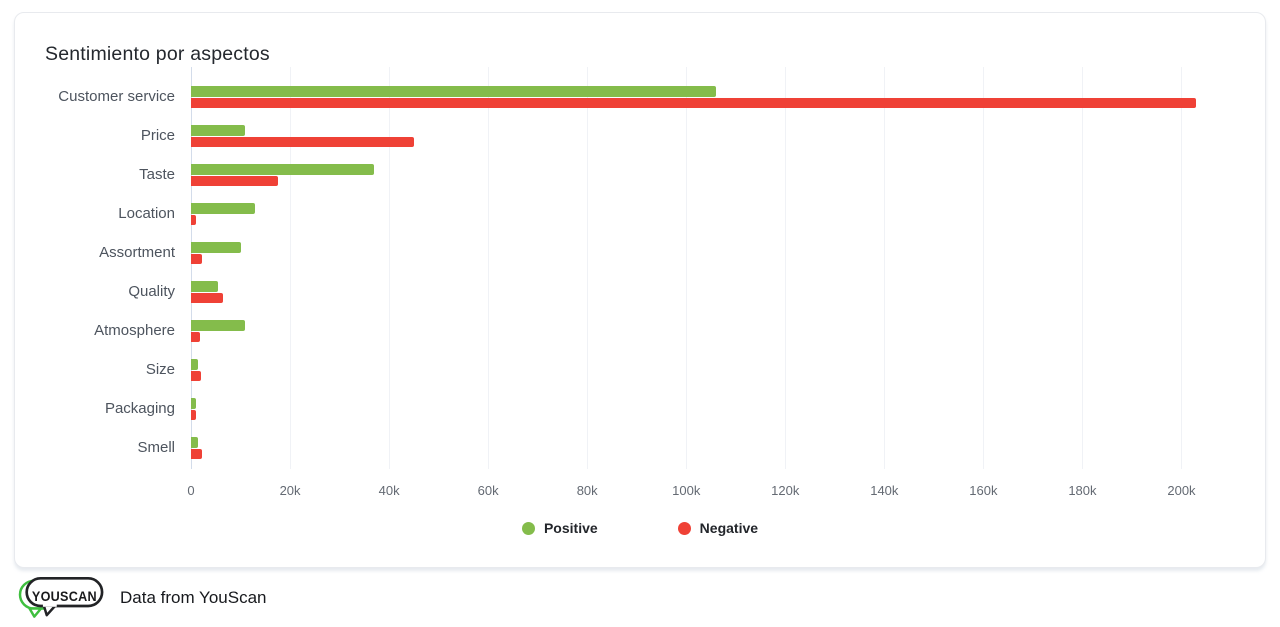  Describe the element at coordinates (668, 408) in the screenshot. I see `chart-row: Packaging` at that location.